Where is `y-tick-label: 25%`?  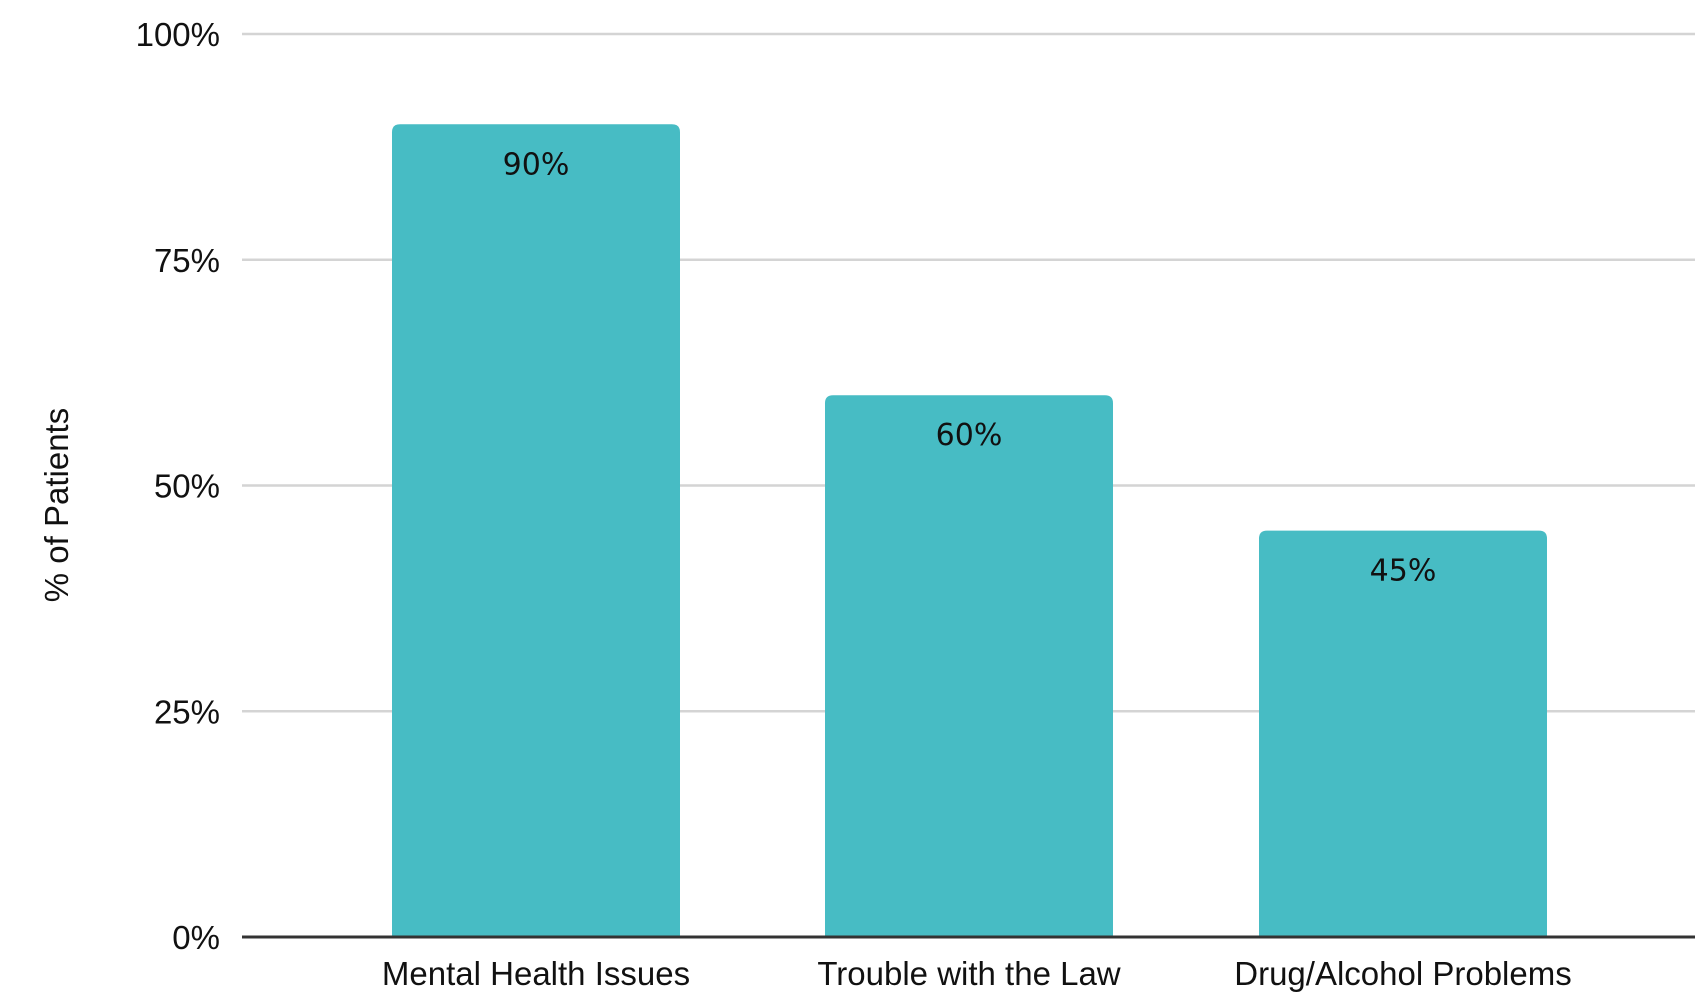
y-tick-label: 25% is located at coordinates (187, 711).